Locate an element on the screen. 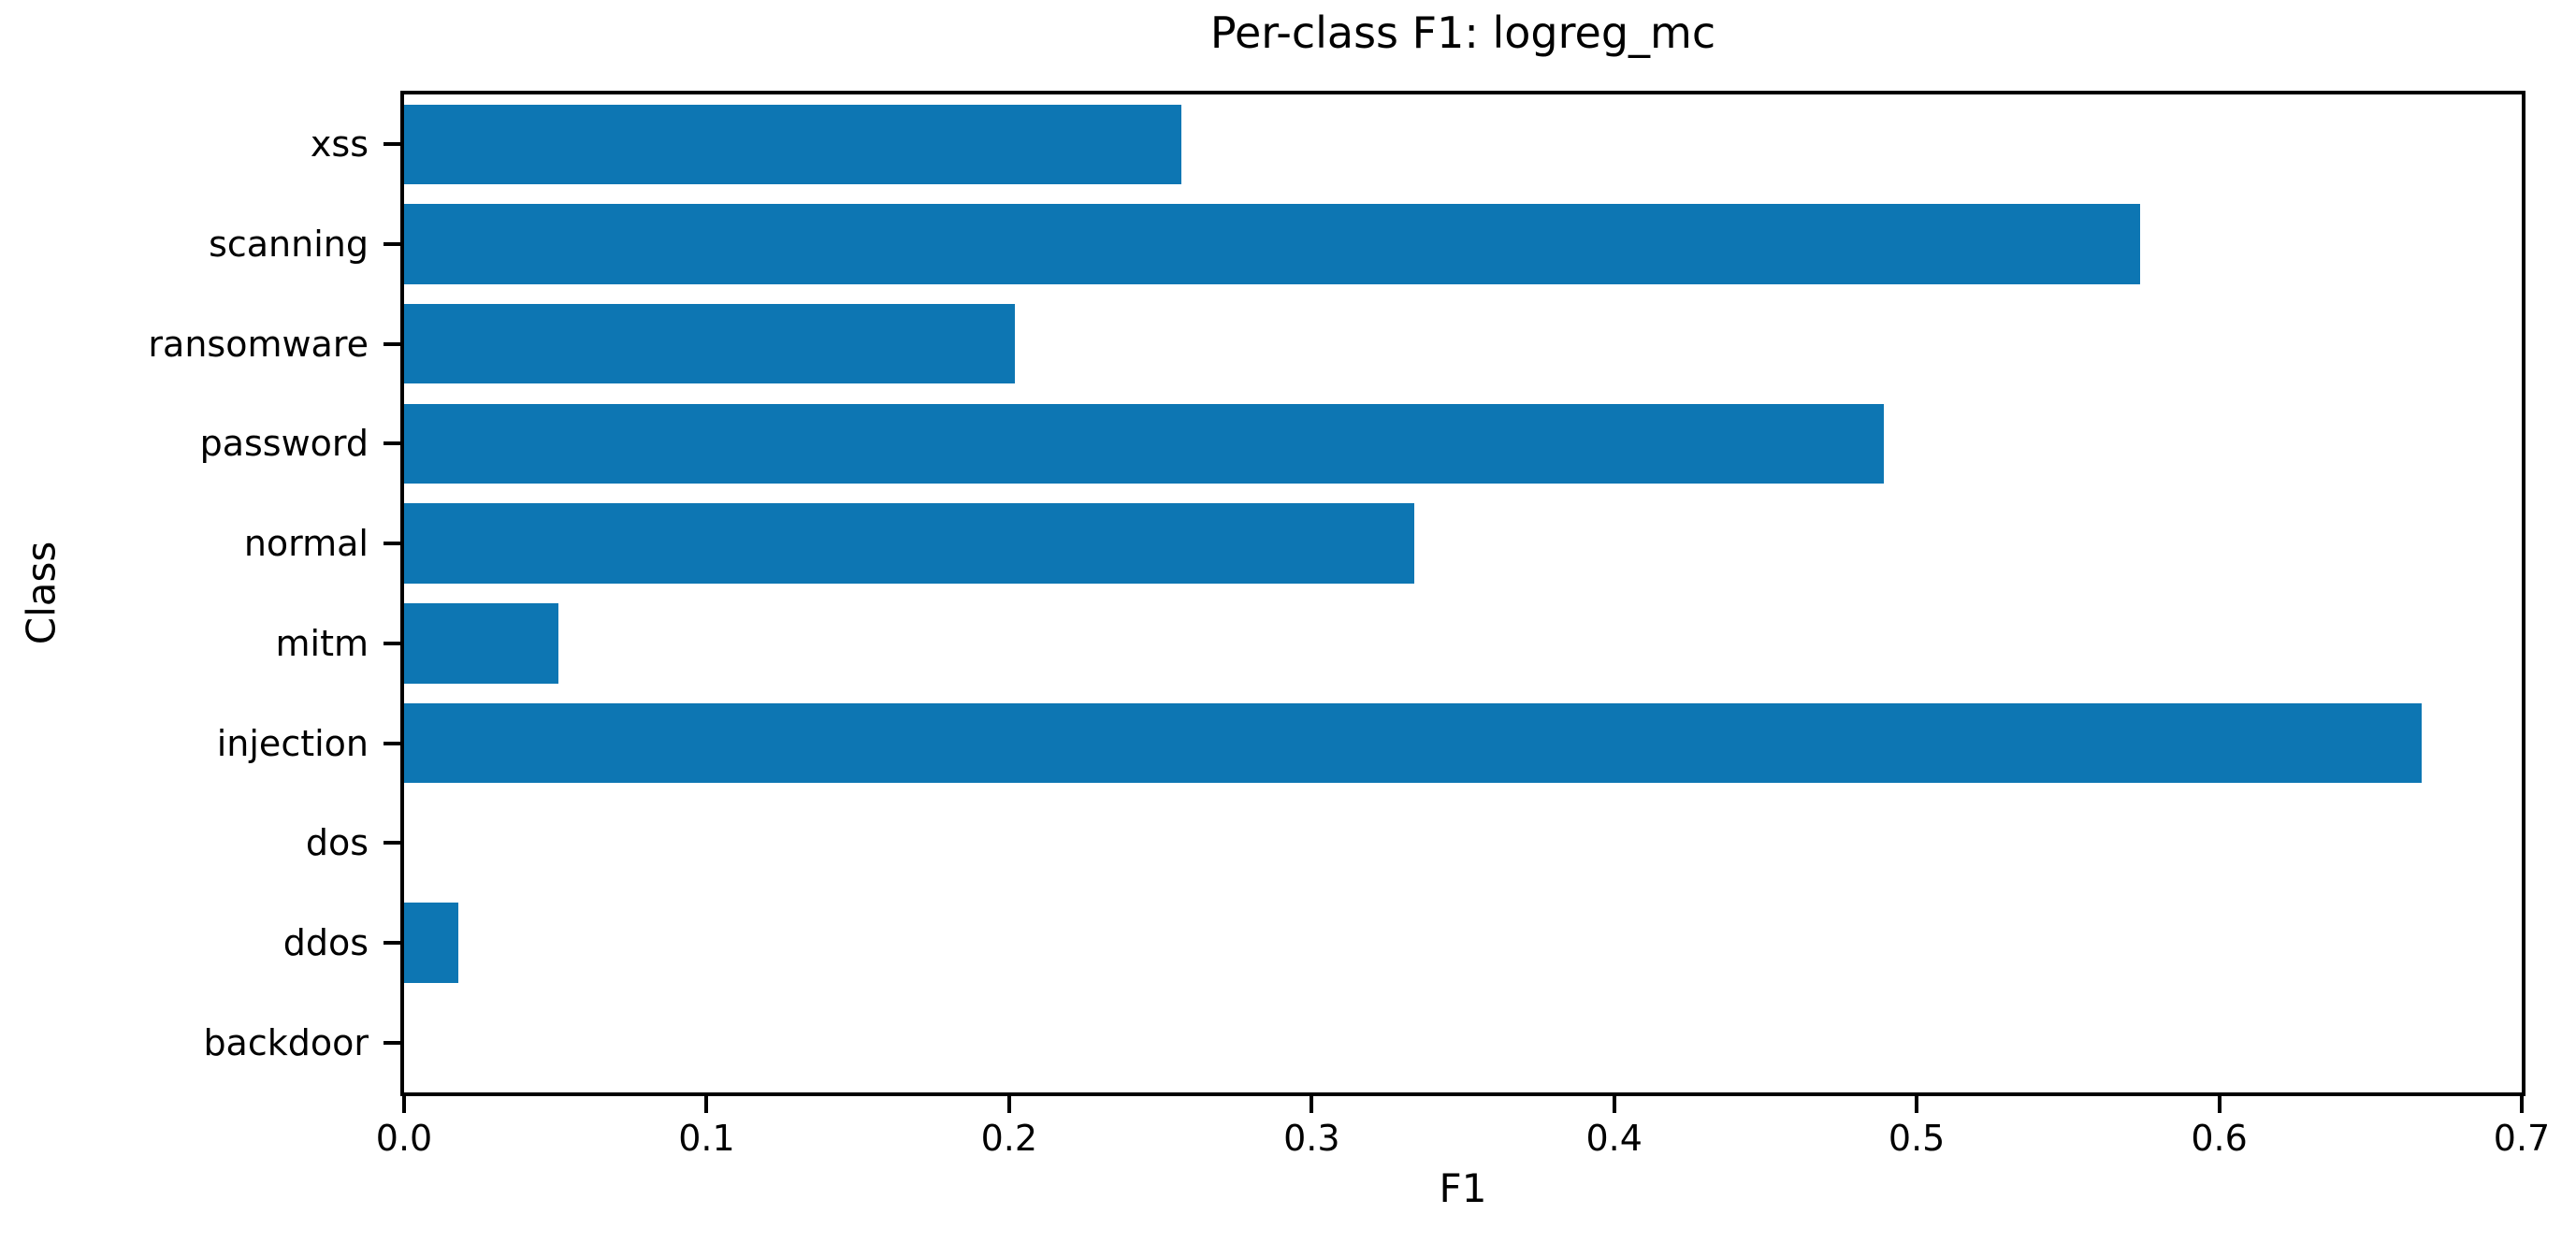 Image resolution: width=2576 pixels, height=1243 pixels. chart-title: Per-class F1: logreg_mc is located at coordinates (1462, 33).